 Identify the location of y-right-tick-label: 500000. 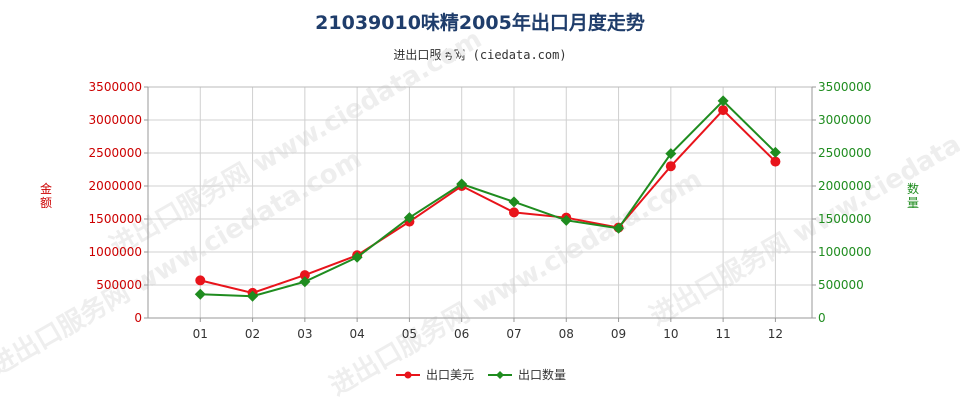
(841, 285).